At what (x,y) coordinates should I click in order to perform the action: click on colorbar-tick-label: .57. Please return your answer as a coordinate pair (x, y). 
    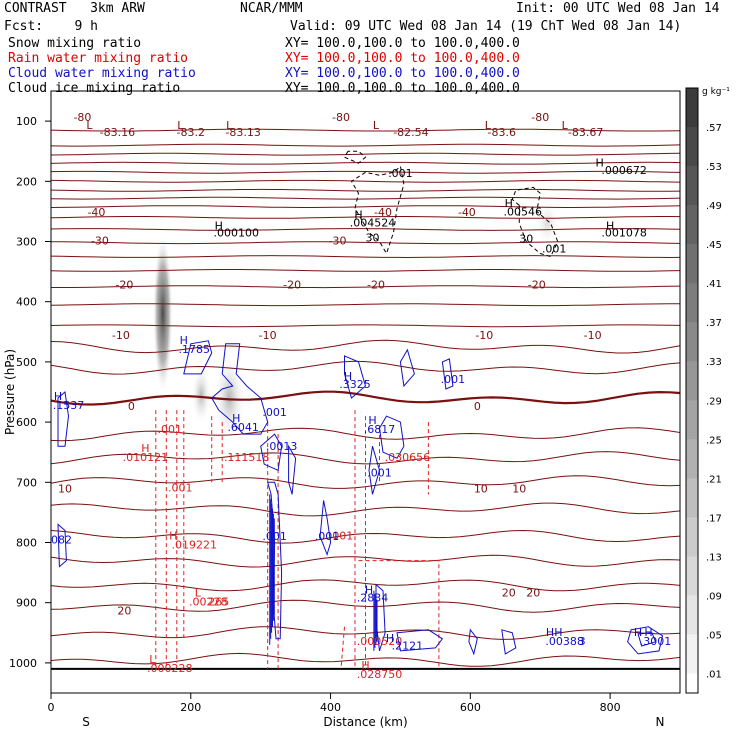
    Looking at the image, I should click on (714, 128).